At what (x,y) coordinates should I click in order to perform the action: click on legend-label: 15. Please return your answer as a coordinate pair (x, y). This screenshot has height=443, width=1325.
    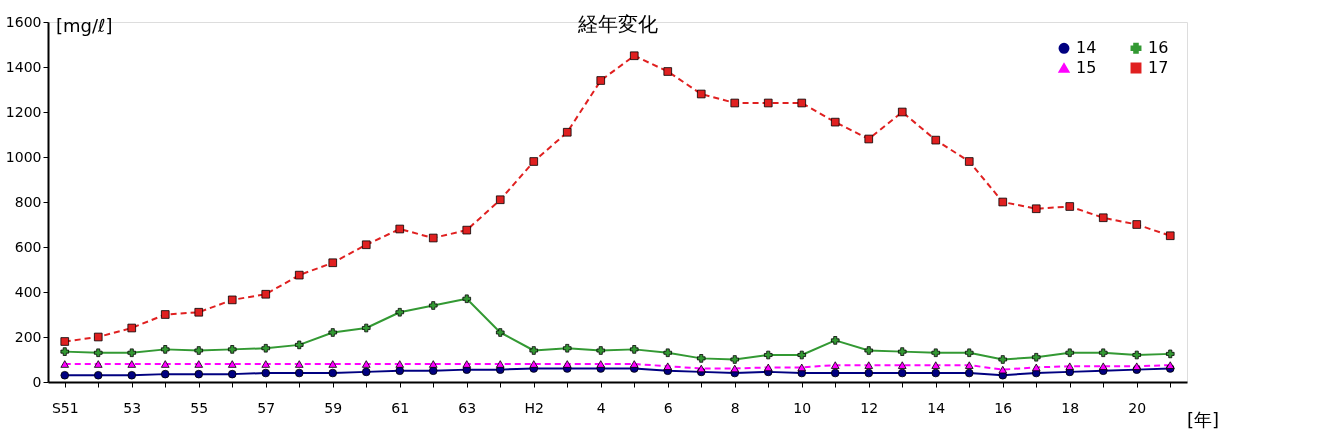
    Looking at the image, I should click on (1086, 67).